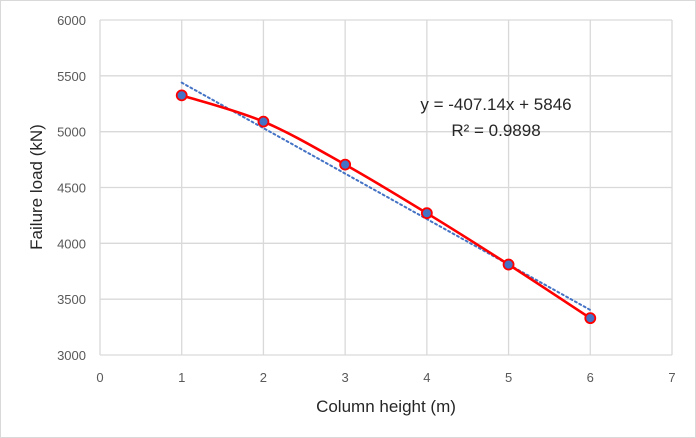 Image resolution: width=696 pixels, height=438 pixels. Describe the element at coordinates (71, 20) in the screenshot. I see `y-tick-label: 6000` at that location.